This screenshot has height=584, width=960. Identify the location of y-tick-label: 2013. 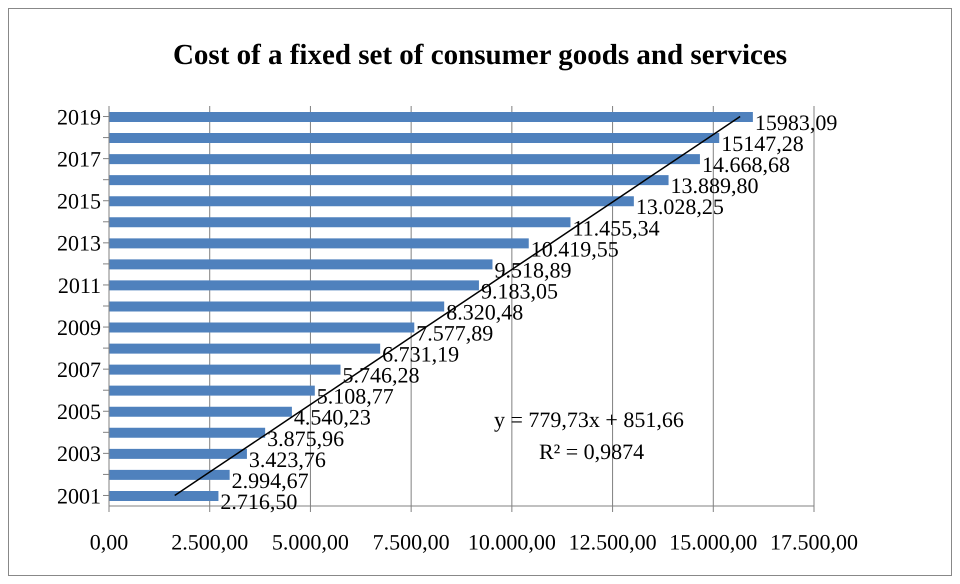
(79, 243).